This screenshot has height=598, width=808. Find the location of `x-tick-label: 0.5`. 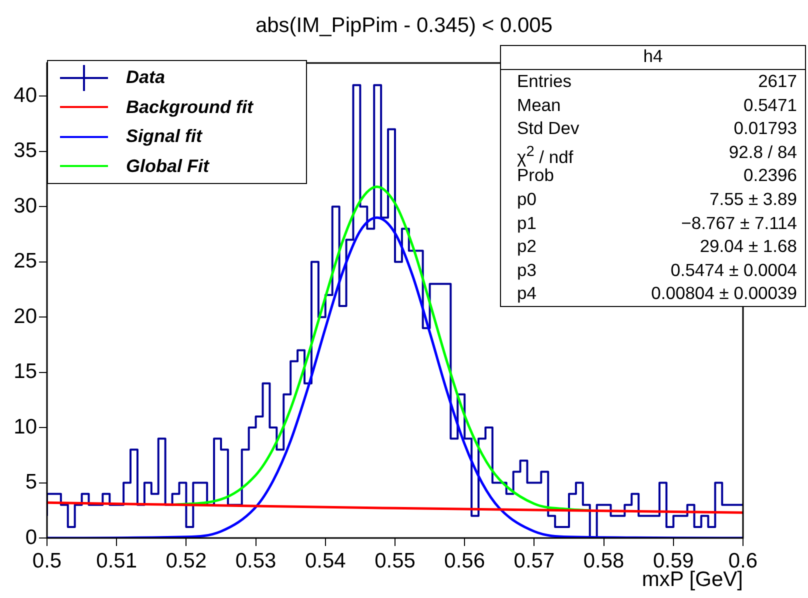

x-tick-label: 0.5 is located at coordinates (47, 560).